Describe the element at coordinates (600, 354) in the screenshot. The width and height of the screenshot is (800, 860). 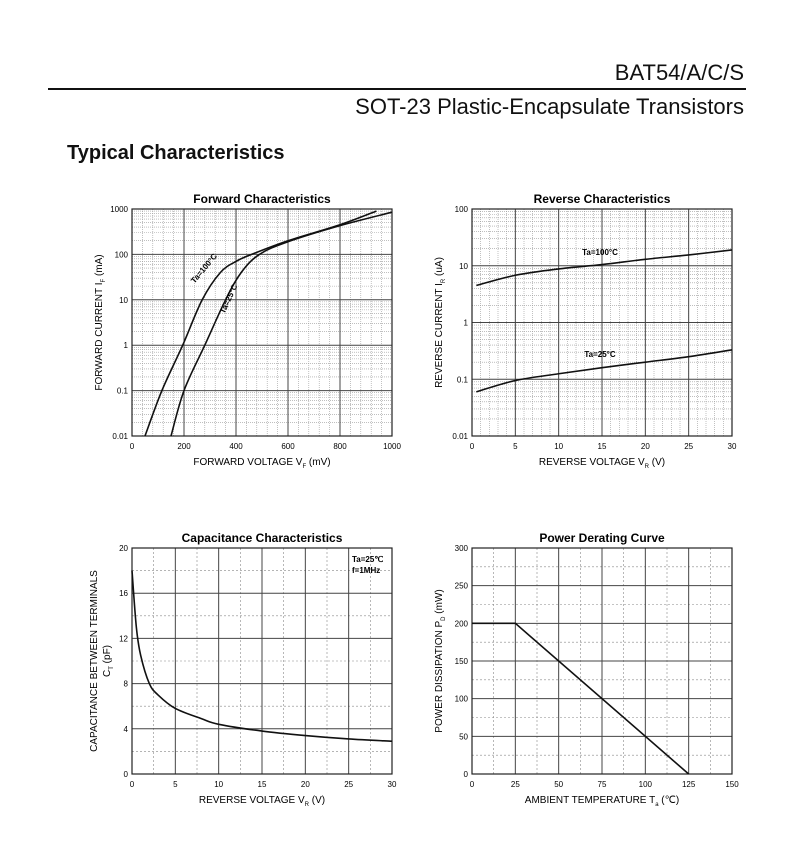
I see `series-label: Ta=25°C` at that location.